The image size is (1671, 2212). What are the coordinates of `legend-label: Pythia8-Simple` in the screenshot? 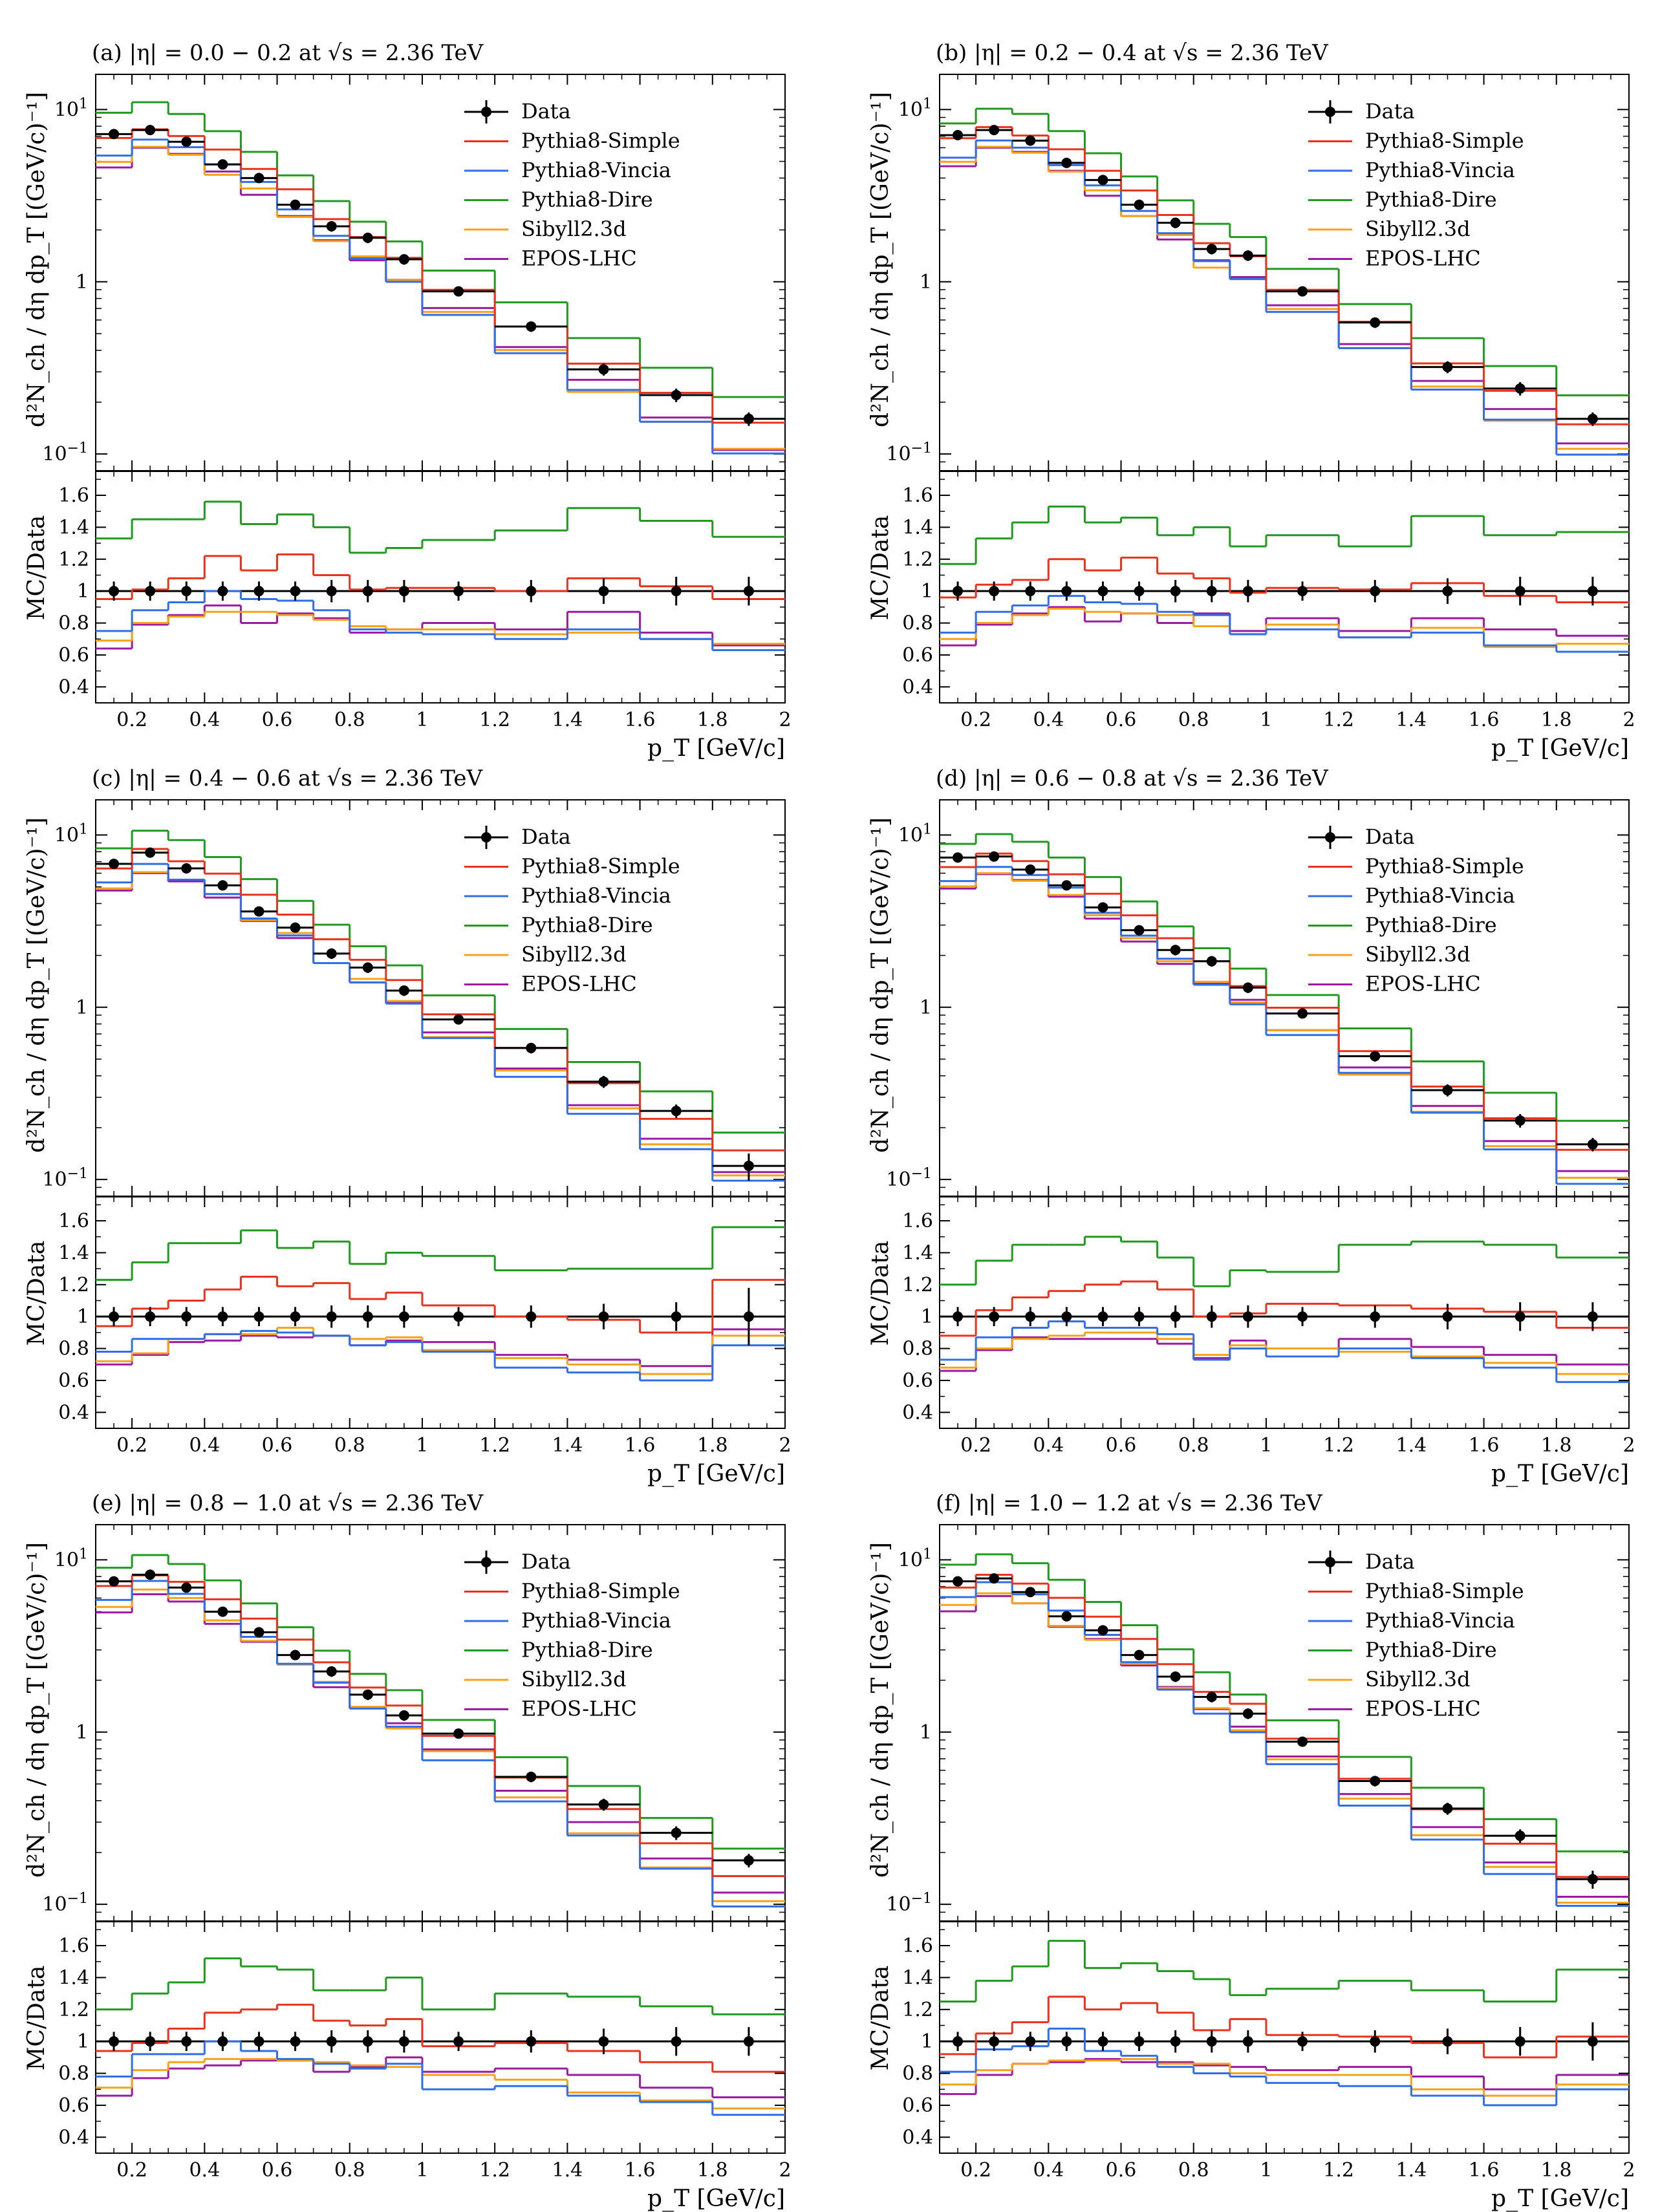 It's located at (601, 866).